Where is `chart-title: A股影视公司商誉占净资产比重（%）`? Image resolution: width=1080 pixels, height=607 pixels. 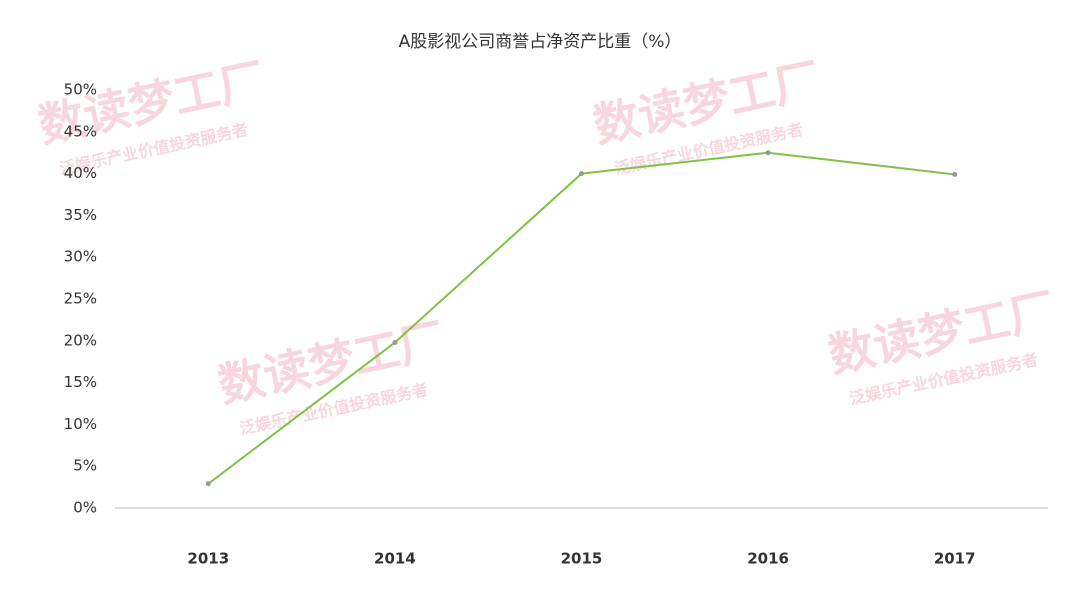 chart-title: A股影视公司商誉占净资产比重（%） is located at coordinates (540, 42).